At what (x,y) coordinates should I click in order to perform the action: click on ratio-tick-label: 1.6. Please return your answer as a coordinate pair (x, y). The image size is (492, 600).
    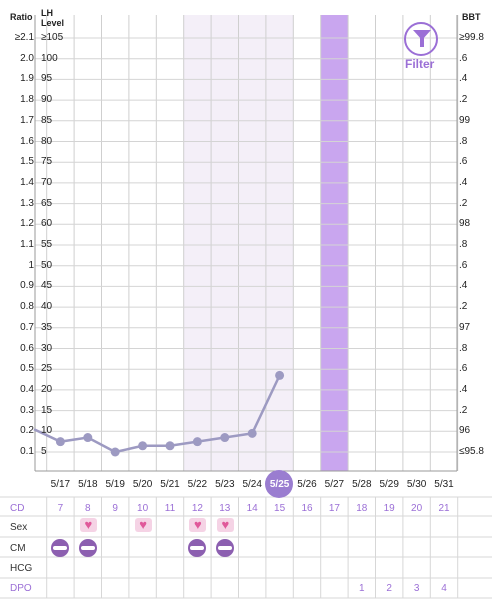
    Looking at the image, I should click on (27, 141).